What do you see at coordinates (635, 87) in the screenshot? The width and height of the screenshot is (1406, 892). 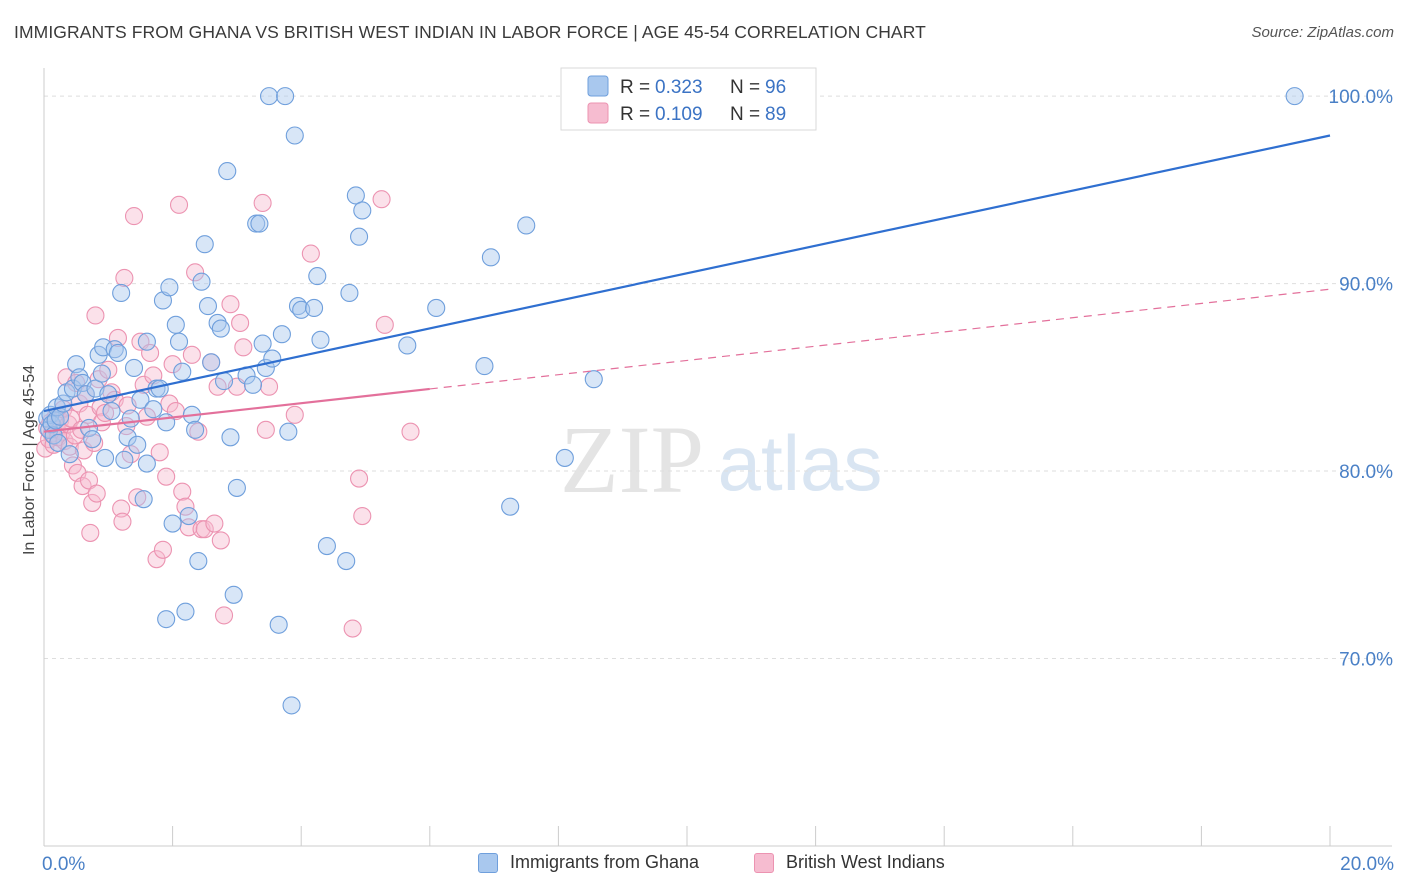 I see `legend-r-label-blue: R =` at bounding box center [635, 87].